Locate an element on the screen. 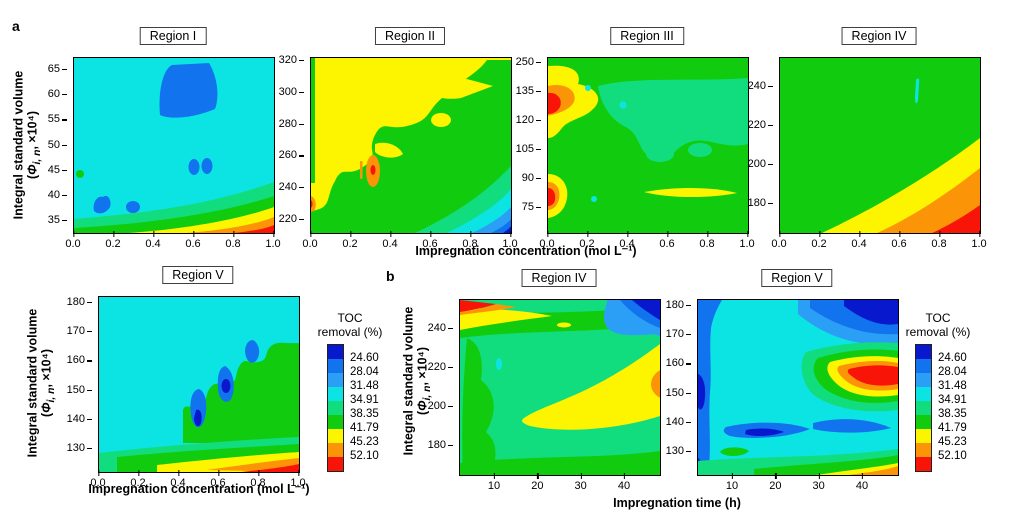 The height and width of the screenshot is (525, 1027). y-tick-label: 105 is located at coordinates (528, 149).